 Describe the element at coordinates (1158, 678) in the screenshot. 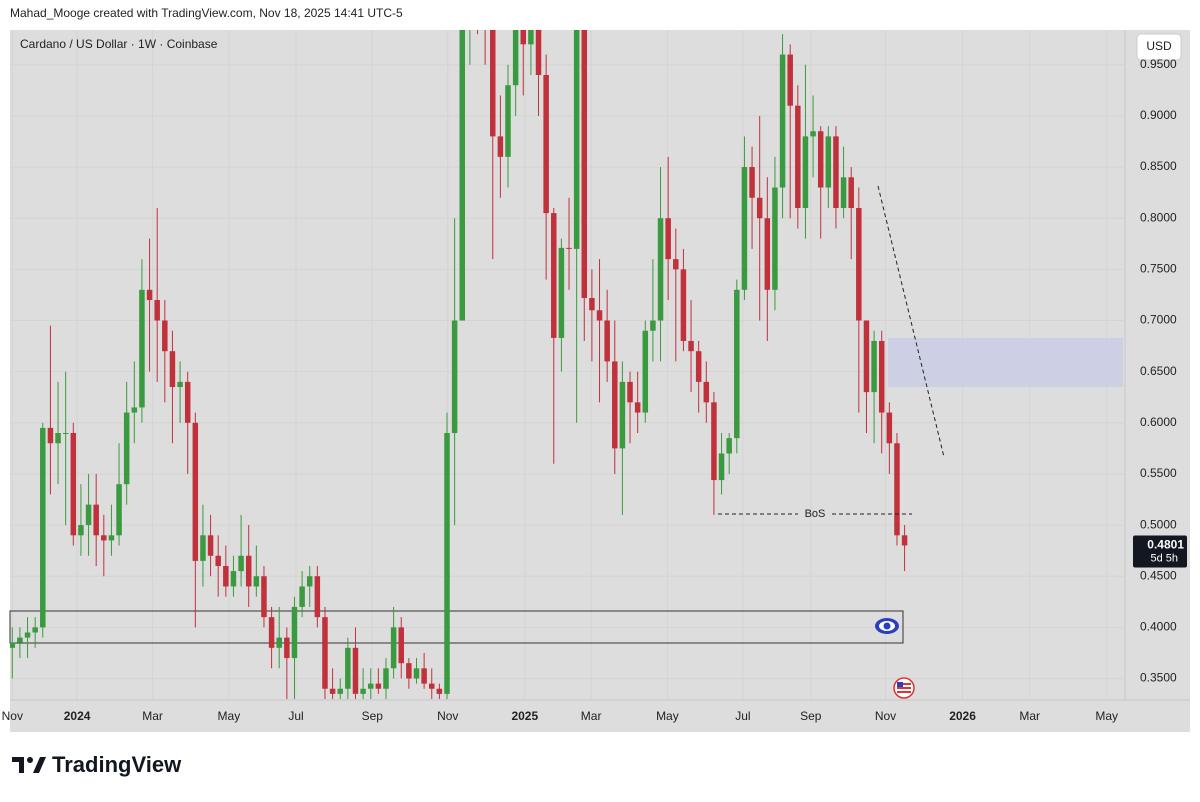

I see `y-tick-label: 0.3500` at that location.